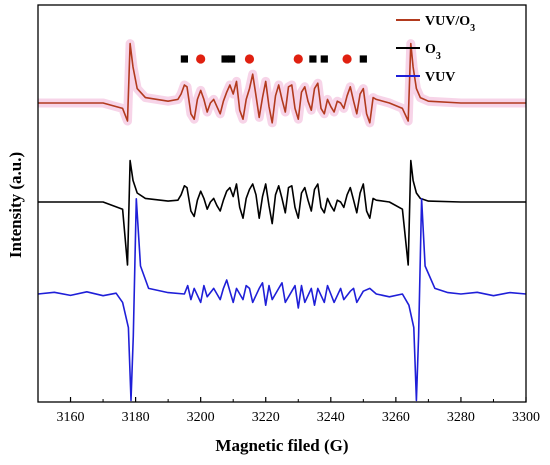  What do you see at coordinates (71, 417) in the screenshot?
I see `x-tick-label: 3160` at bounding box center [71, 417].